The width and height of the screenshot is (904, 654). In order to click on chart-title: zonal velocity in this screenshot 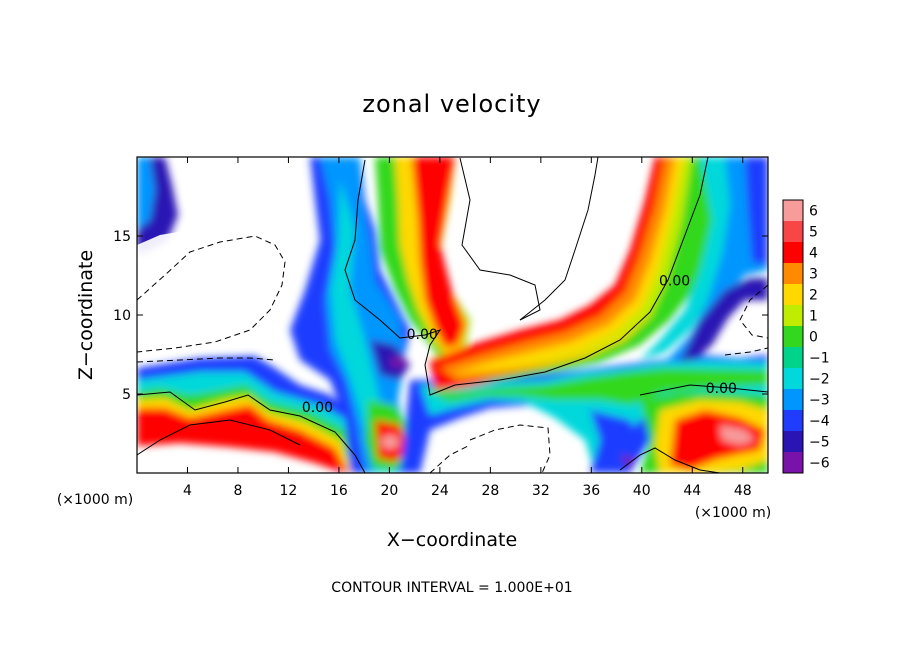, I will do `click(451, 104)`.